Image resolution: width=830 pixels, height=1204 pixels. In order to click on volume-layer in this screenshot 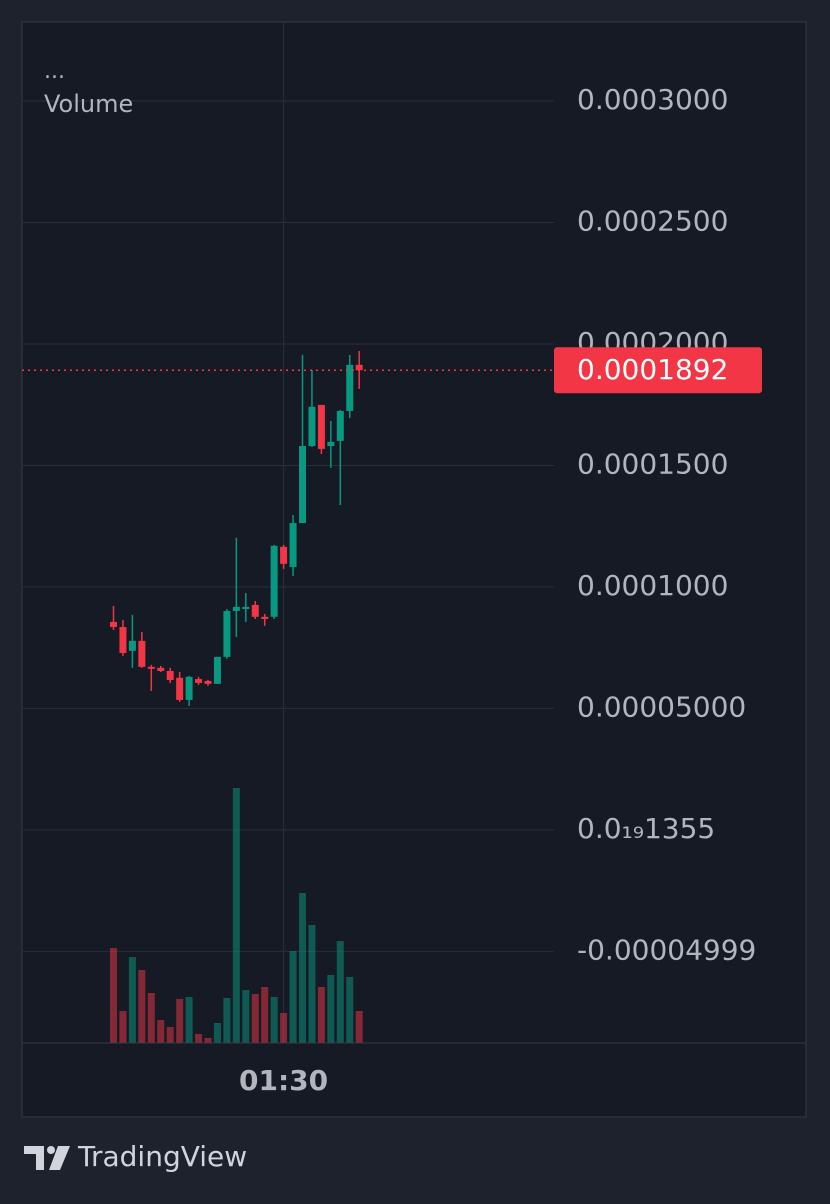, I will do `click(236, 915)`.